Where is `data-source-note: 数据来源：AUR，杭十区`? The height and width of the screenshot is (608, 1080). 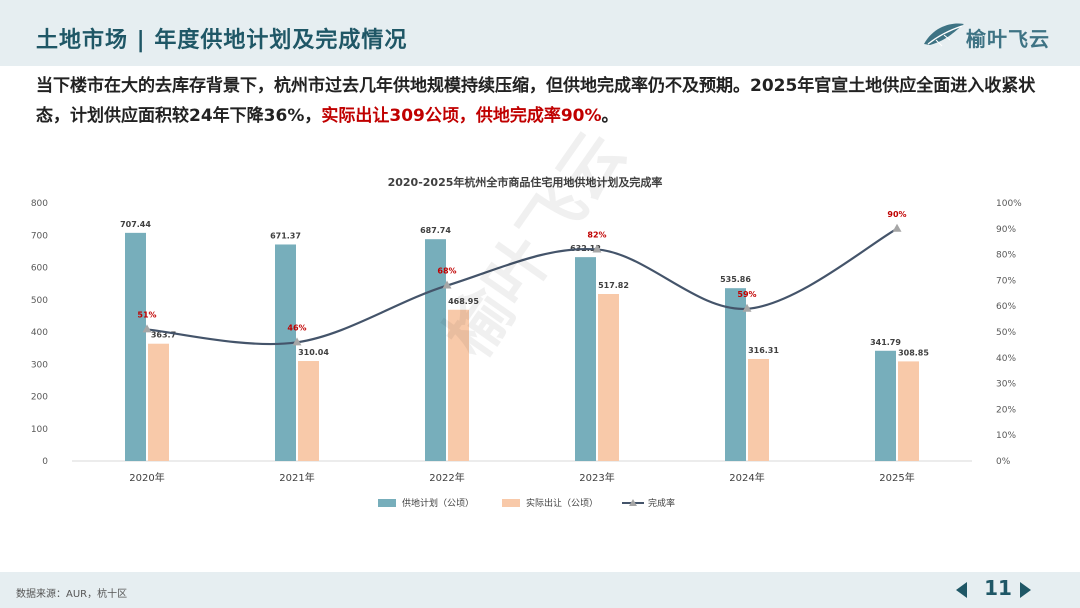 data-source-note: 数据来源：AUR，杭十区 is located at coordinates (72, 594).